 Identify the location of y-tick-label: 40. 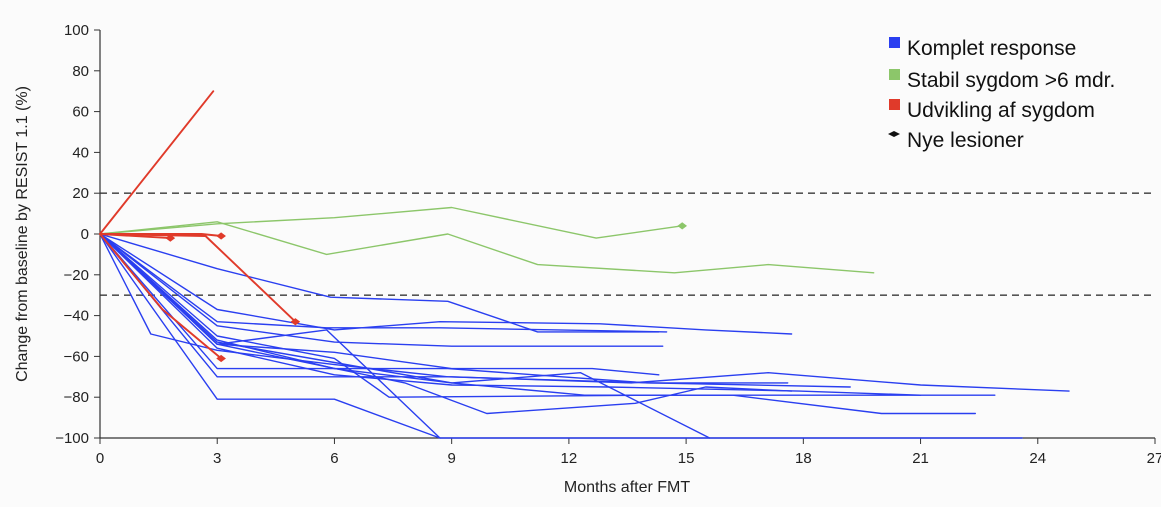
(80, 152).